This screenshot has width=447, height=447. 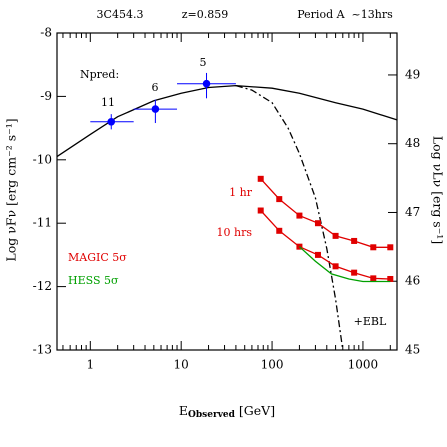 I want to click on title-redshift: z=0.859, so click(x=205, y=14).